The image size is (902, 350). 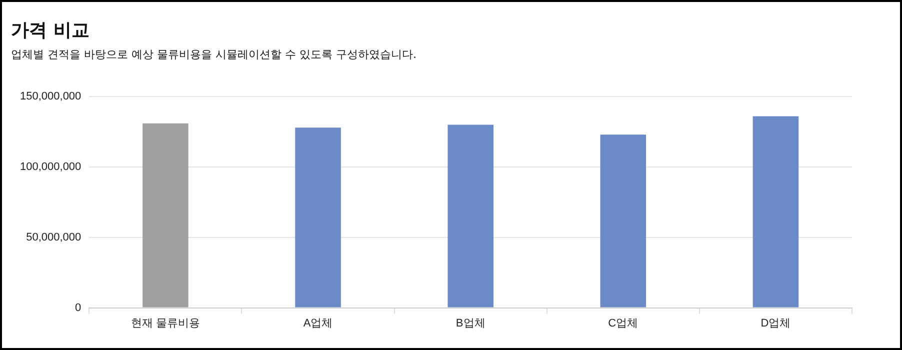 What do you see at coordinates (165, 323) in the screenshot?
I see `x-tick-label: 현재 물류비용` at bounding box center [165, 323].